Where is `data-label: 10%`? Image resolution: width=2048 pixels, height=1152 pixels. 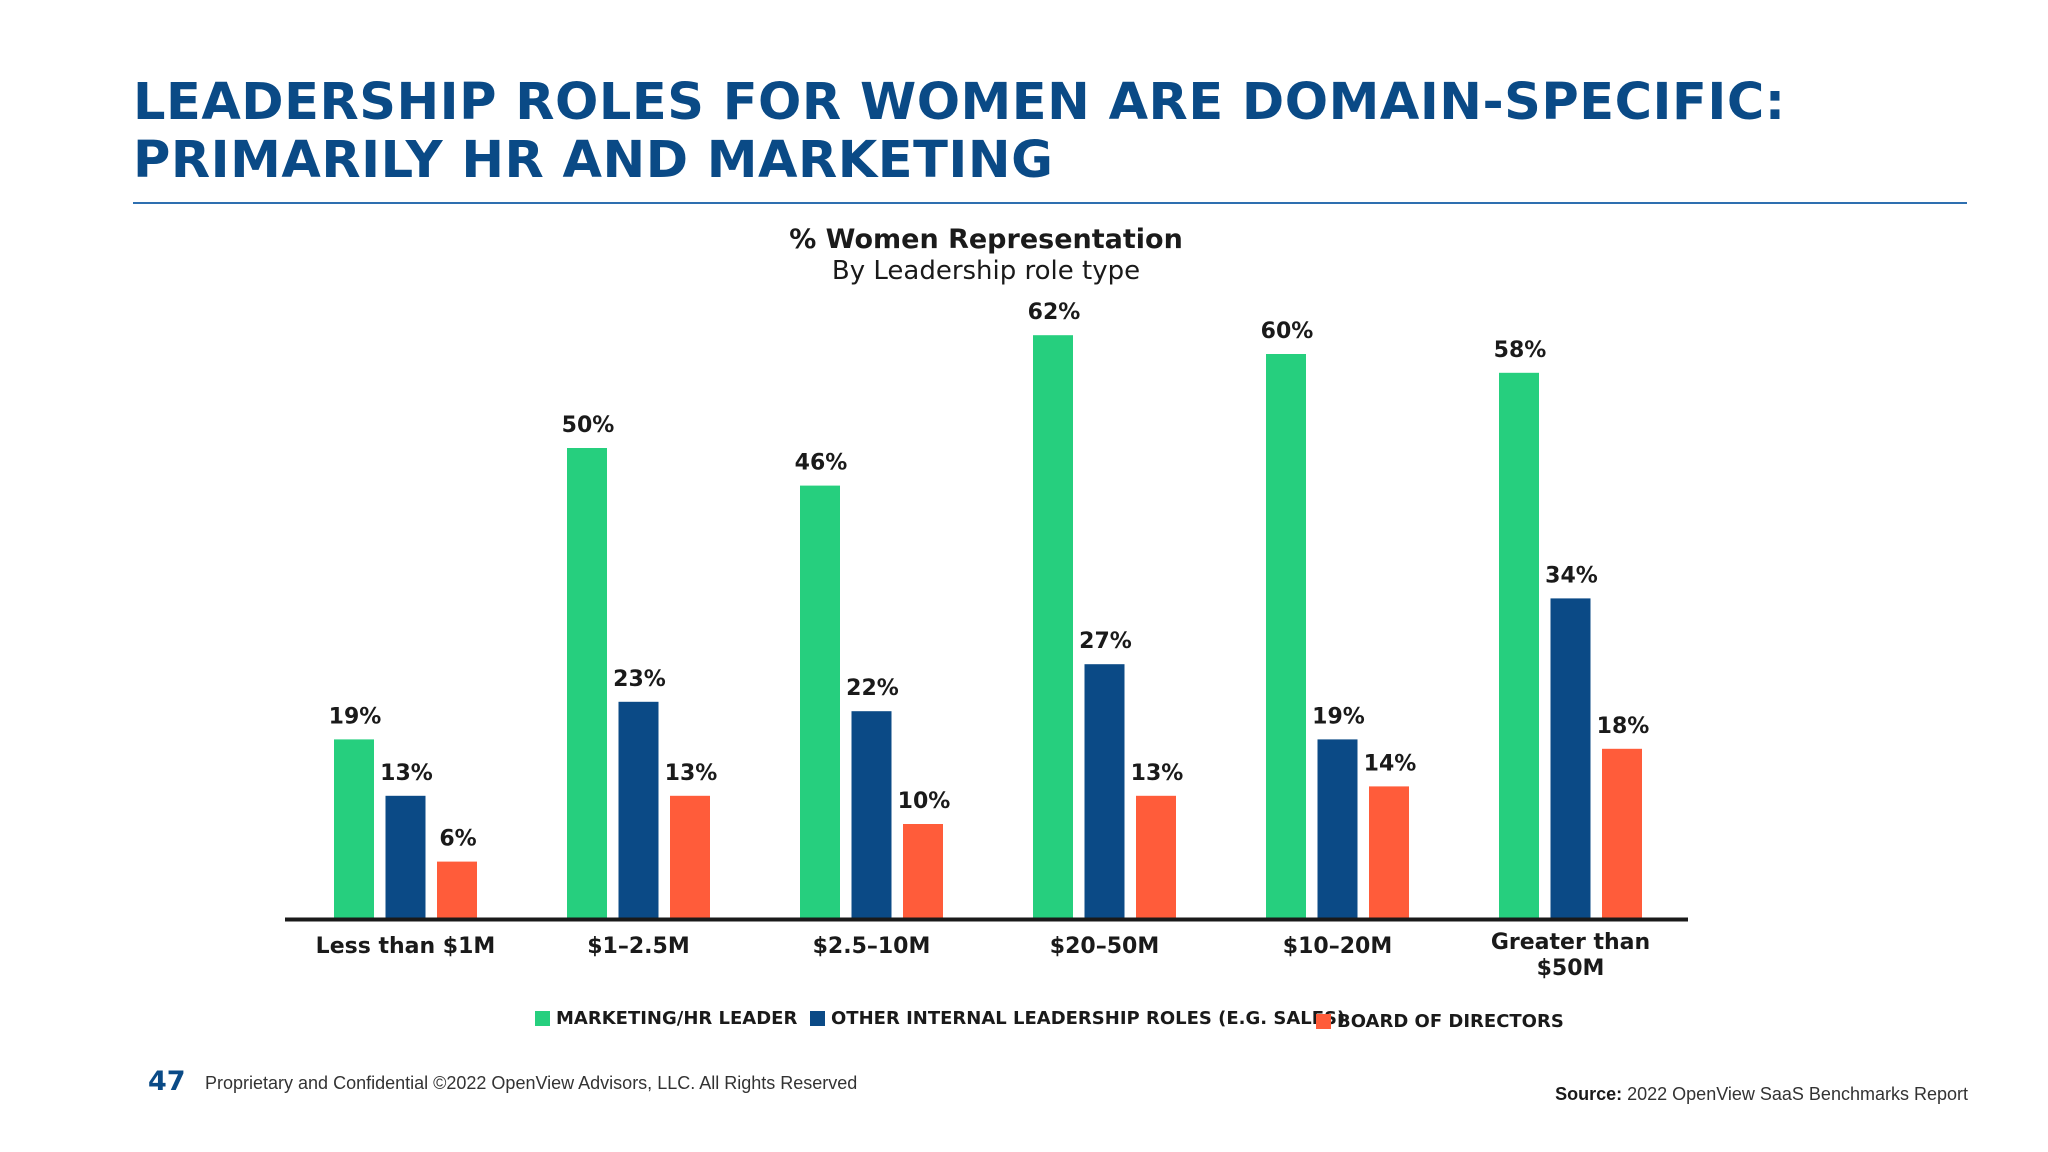
data-label: 10% is located at coordinates (924, 801).